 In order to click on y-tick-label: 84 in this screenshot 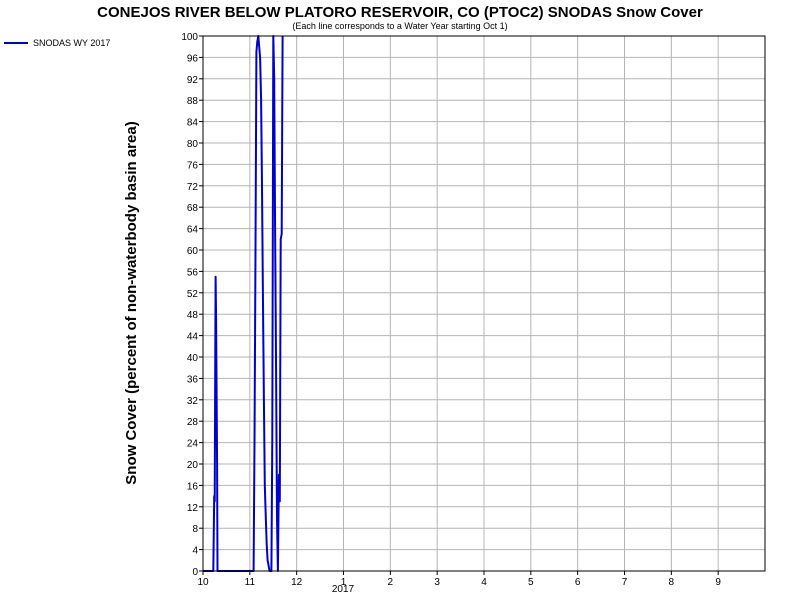, I will do `click(193, 123)`.